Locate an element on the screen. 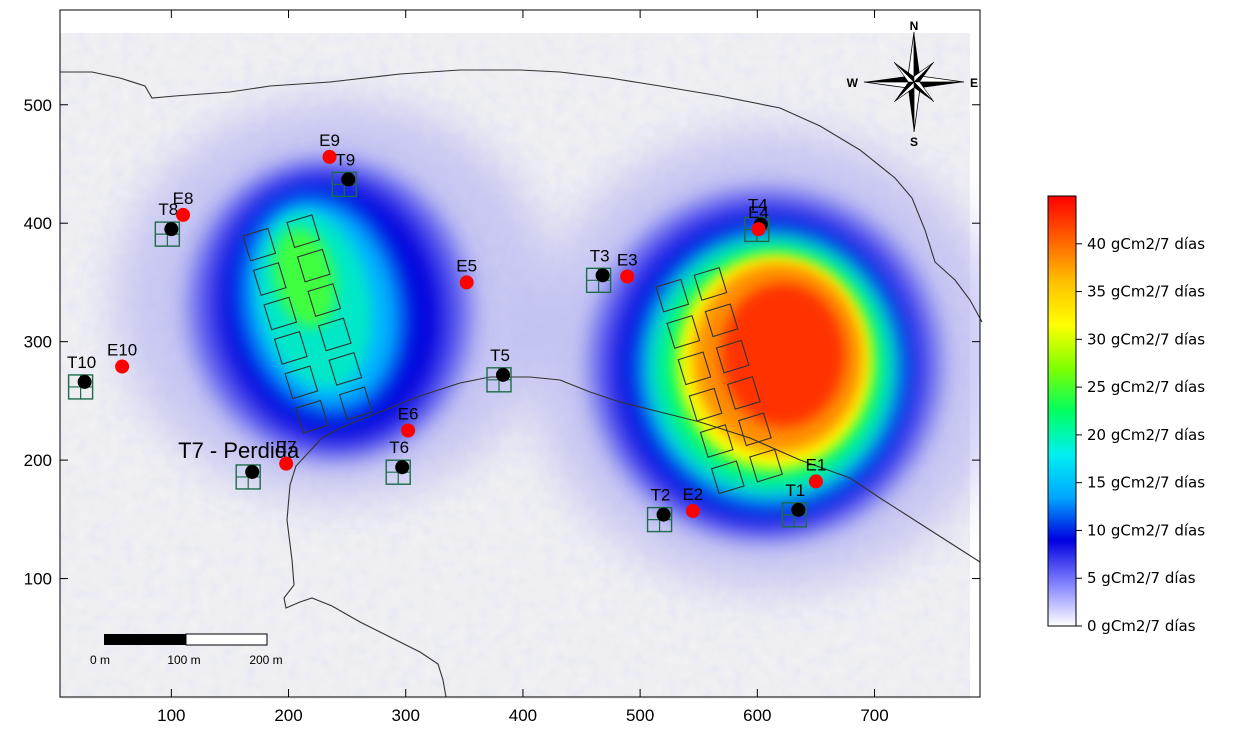 Image resolution: width=1242 pixels, height=736 pixels. trap-label: T1 is located at coordinates (795, 490).